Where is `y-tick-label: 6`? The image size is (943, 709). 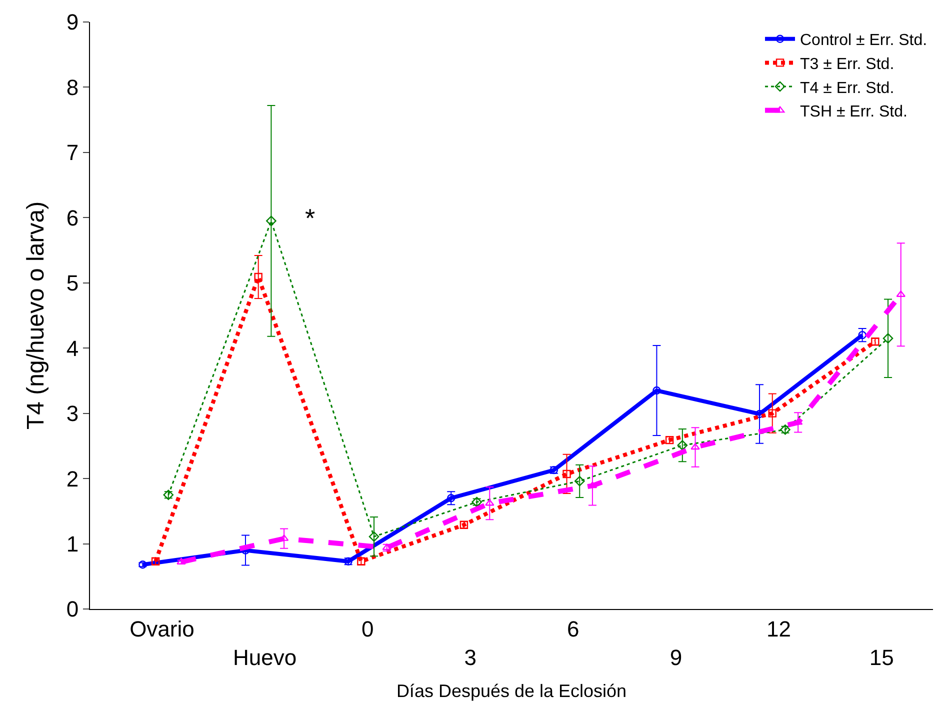 y-tick-label: 6 is located at coordinates (72, 217).